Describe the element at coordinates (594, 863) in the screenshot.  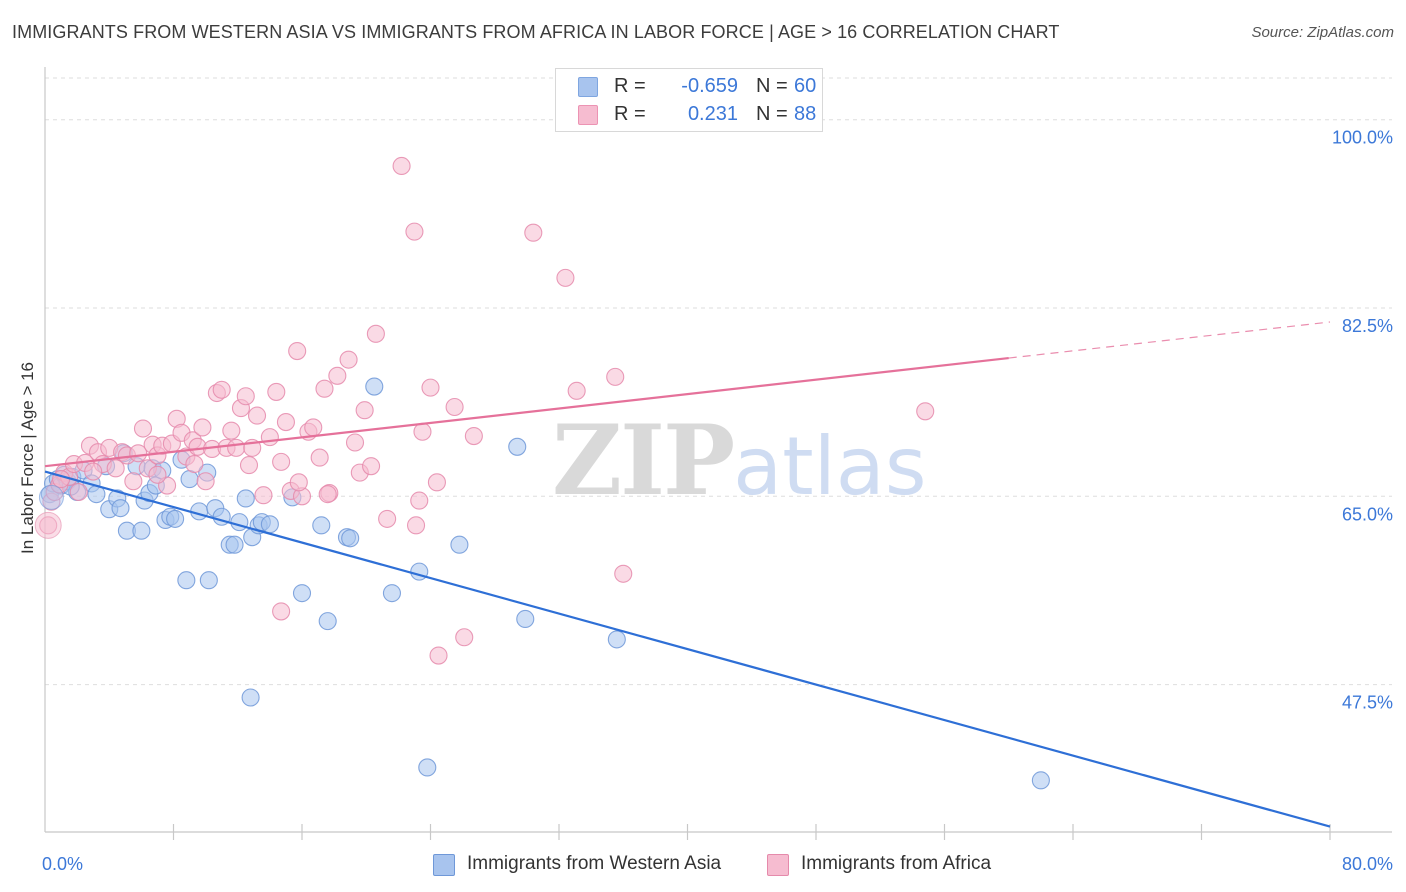
I see `bottom-legend-label-western-asia: Immigrants from Western Asia` at that location.